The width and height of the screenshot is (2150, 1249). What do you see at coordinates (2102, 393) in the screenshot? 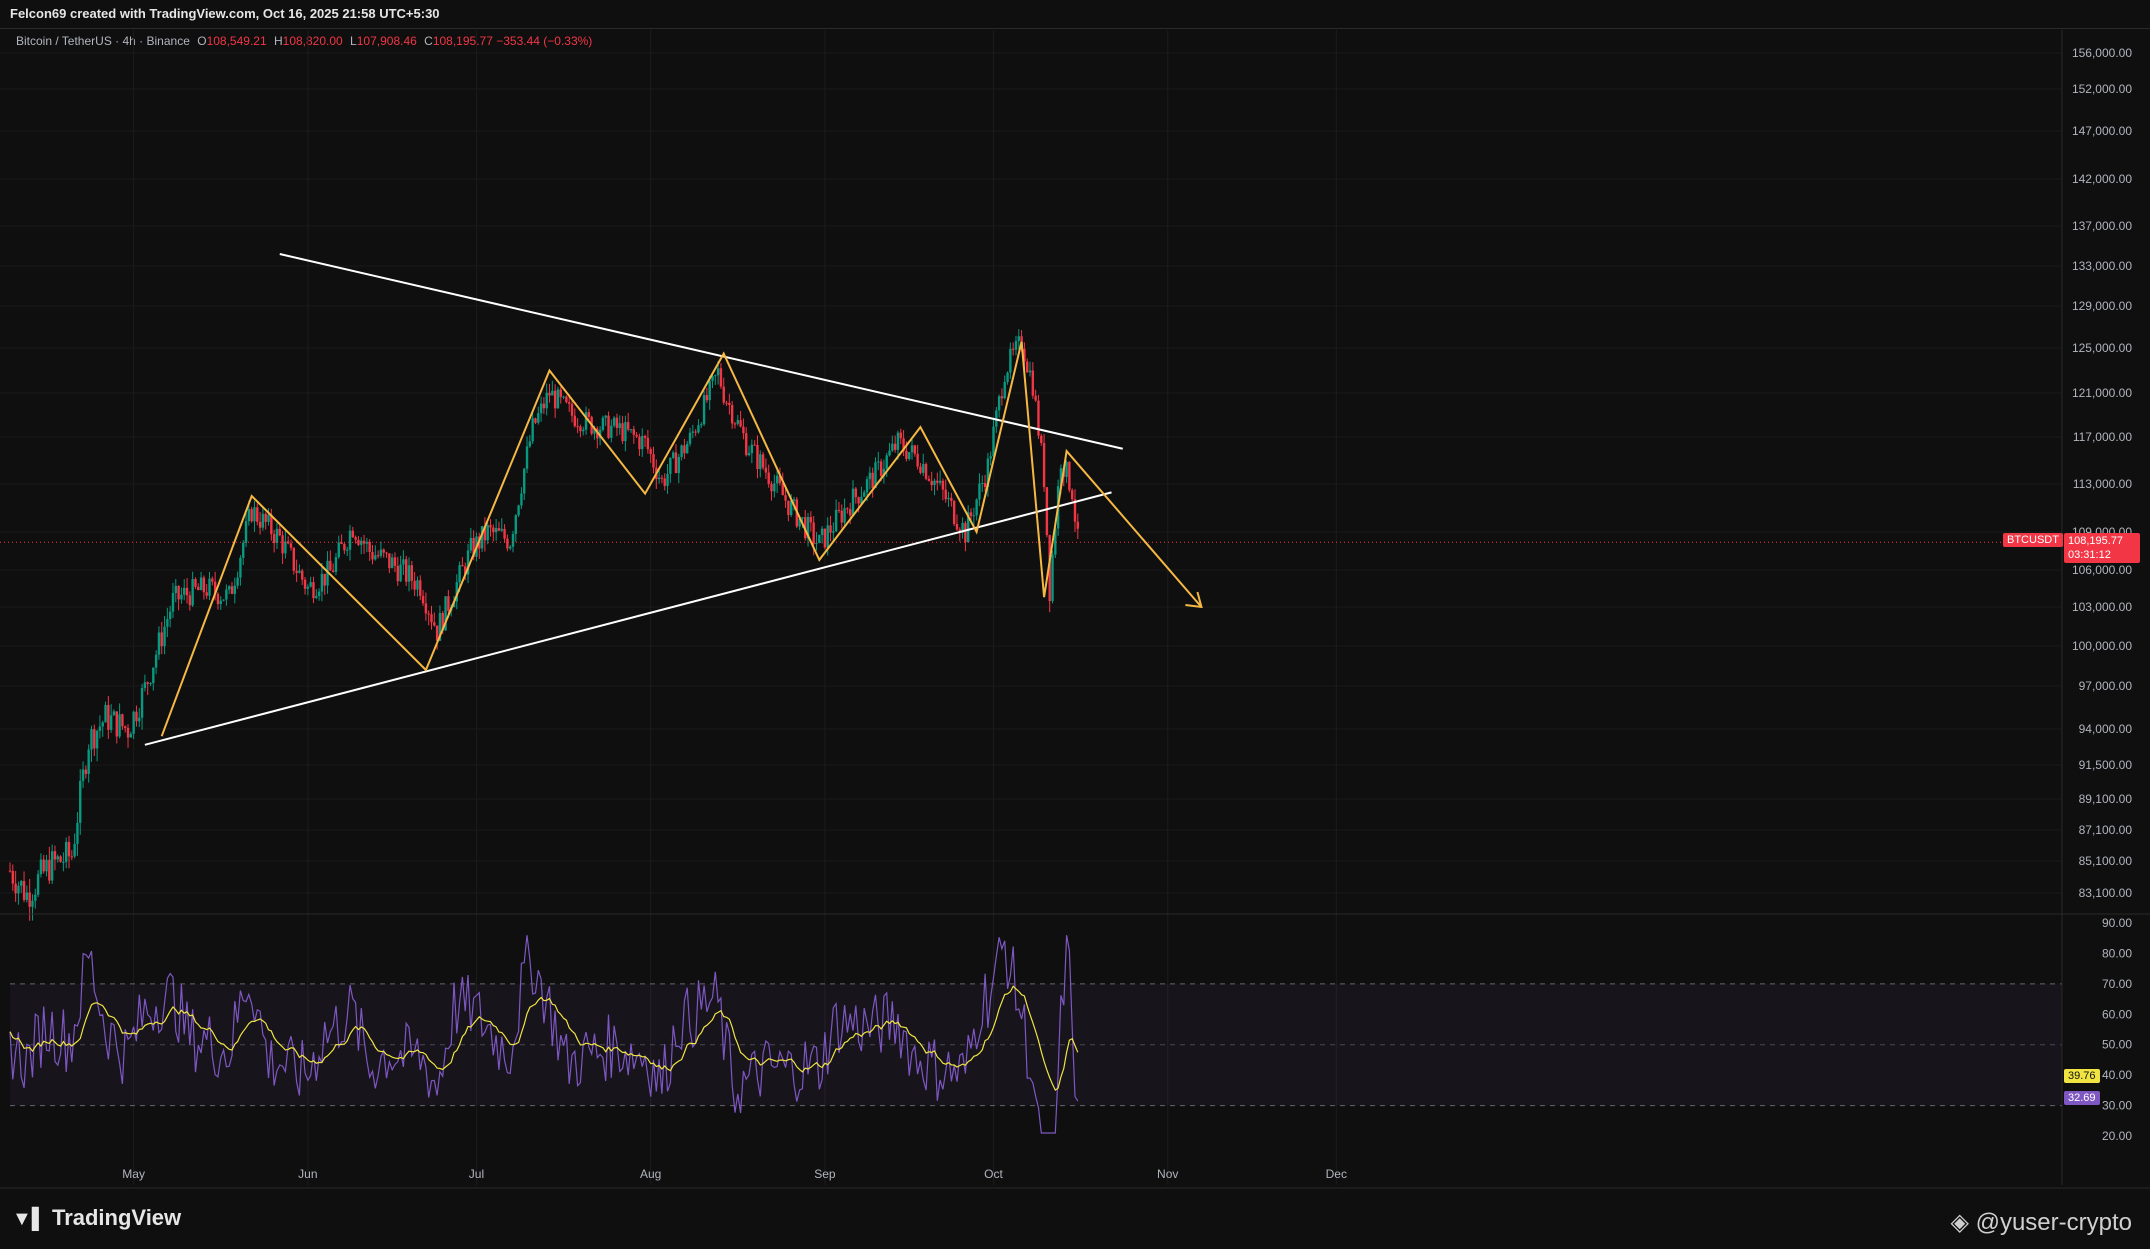
I see `price-axis-label: 121,000.00` at bounding box center [2102, 393].